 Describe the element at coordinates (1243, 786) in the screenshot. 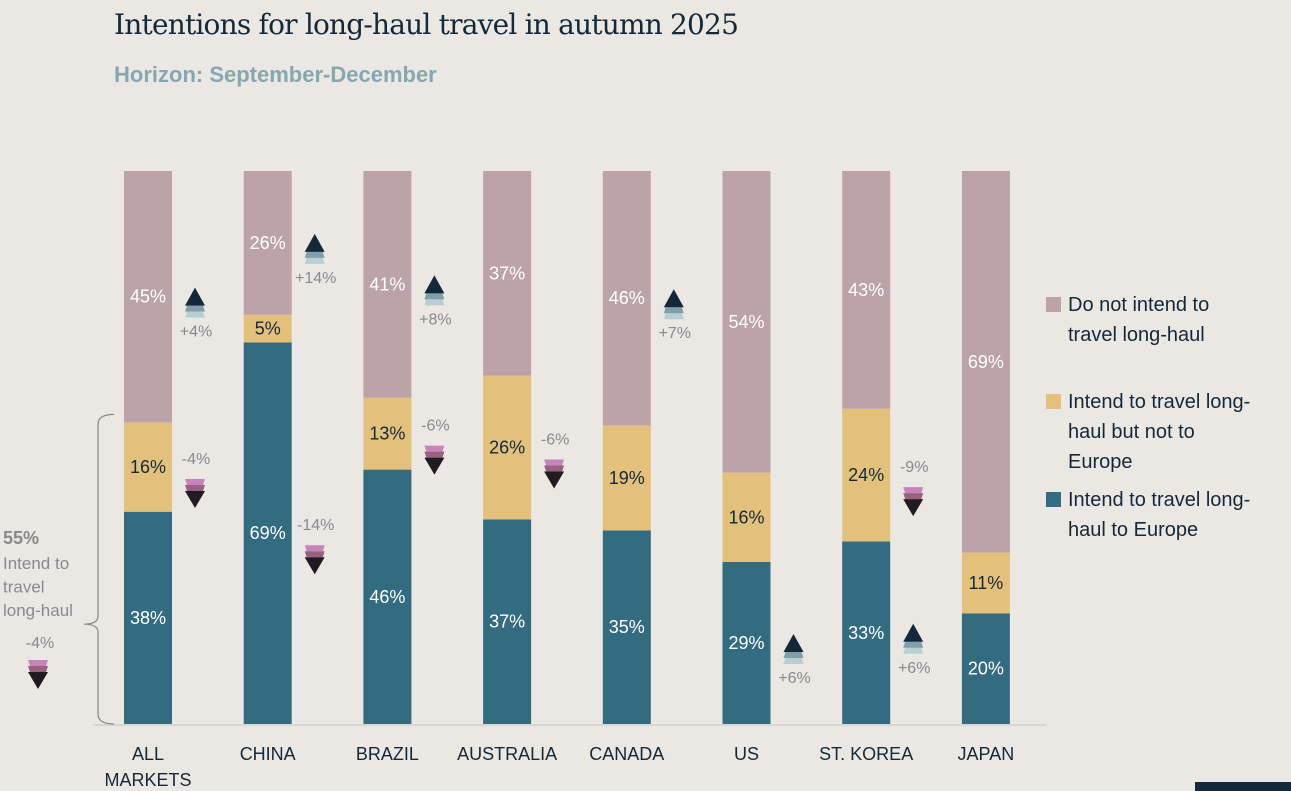

I see `bottom-corner-bar` at that location.